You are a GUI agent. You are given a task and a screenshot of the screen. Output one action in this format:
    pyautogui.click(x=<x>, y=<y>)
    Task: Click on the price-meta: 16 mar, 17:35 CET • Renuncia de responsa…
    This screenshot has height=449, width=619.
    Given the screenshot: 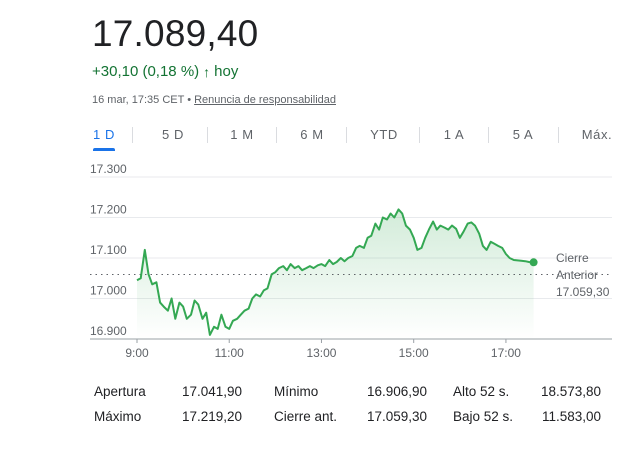 What is the action you would take?
    pyautogui.click(x=214, y=100)
    